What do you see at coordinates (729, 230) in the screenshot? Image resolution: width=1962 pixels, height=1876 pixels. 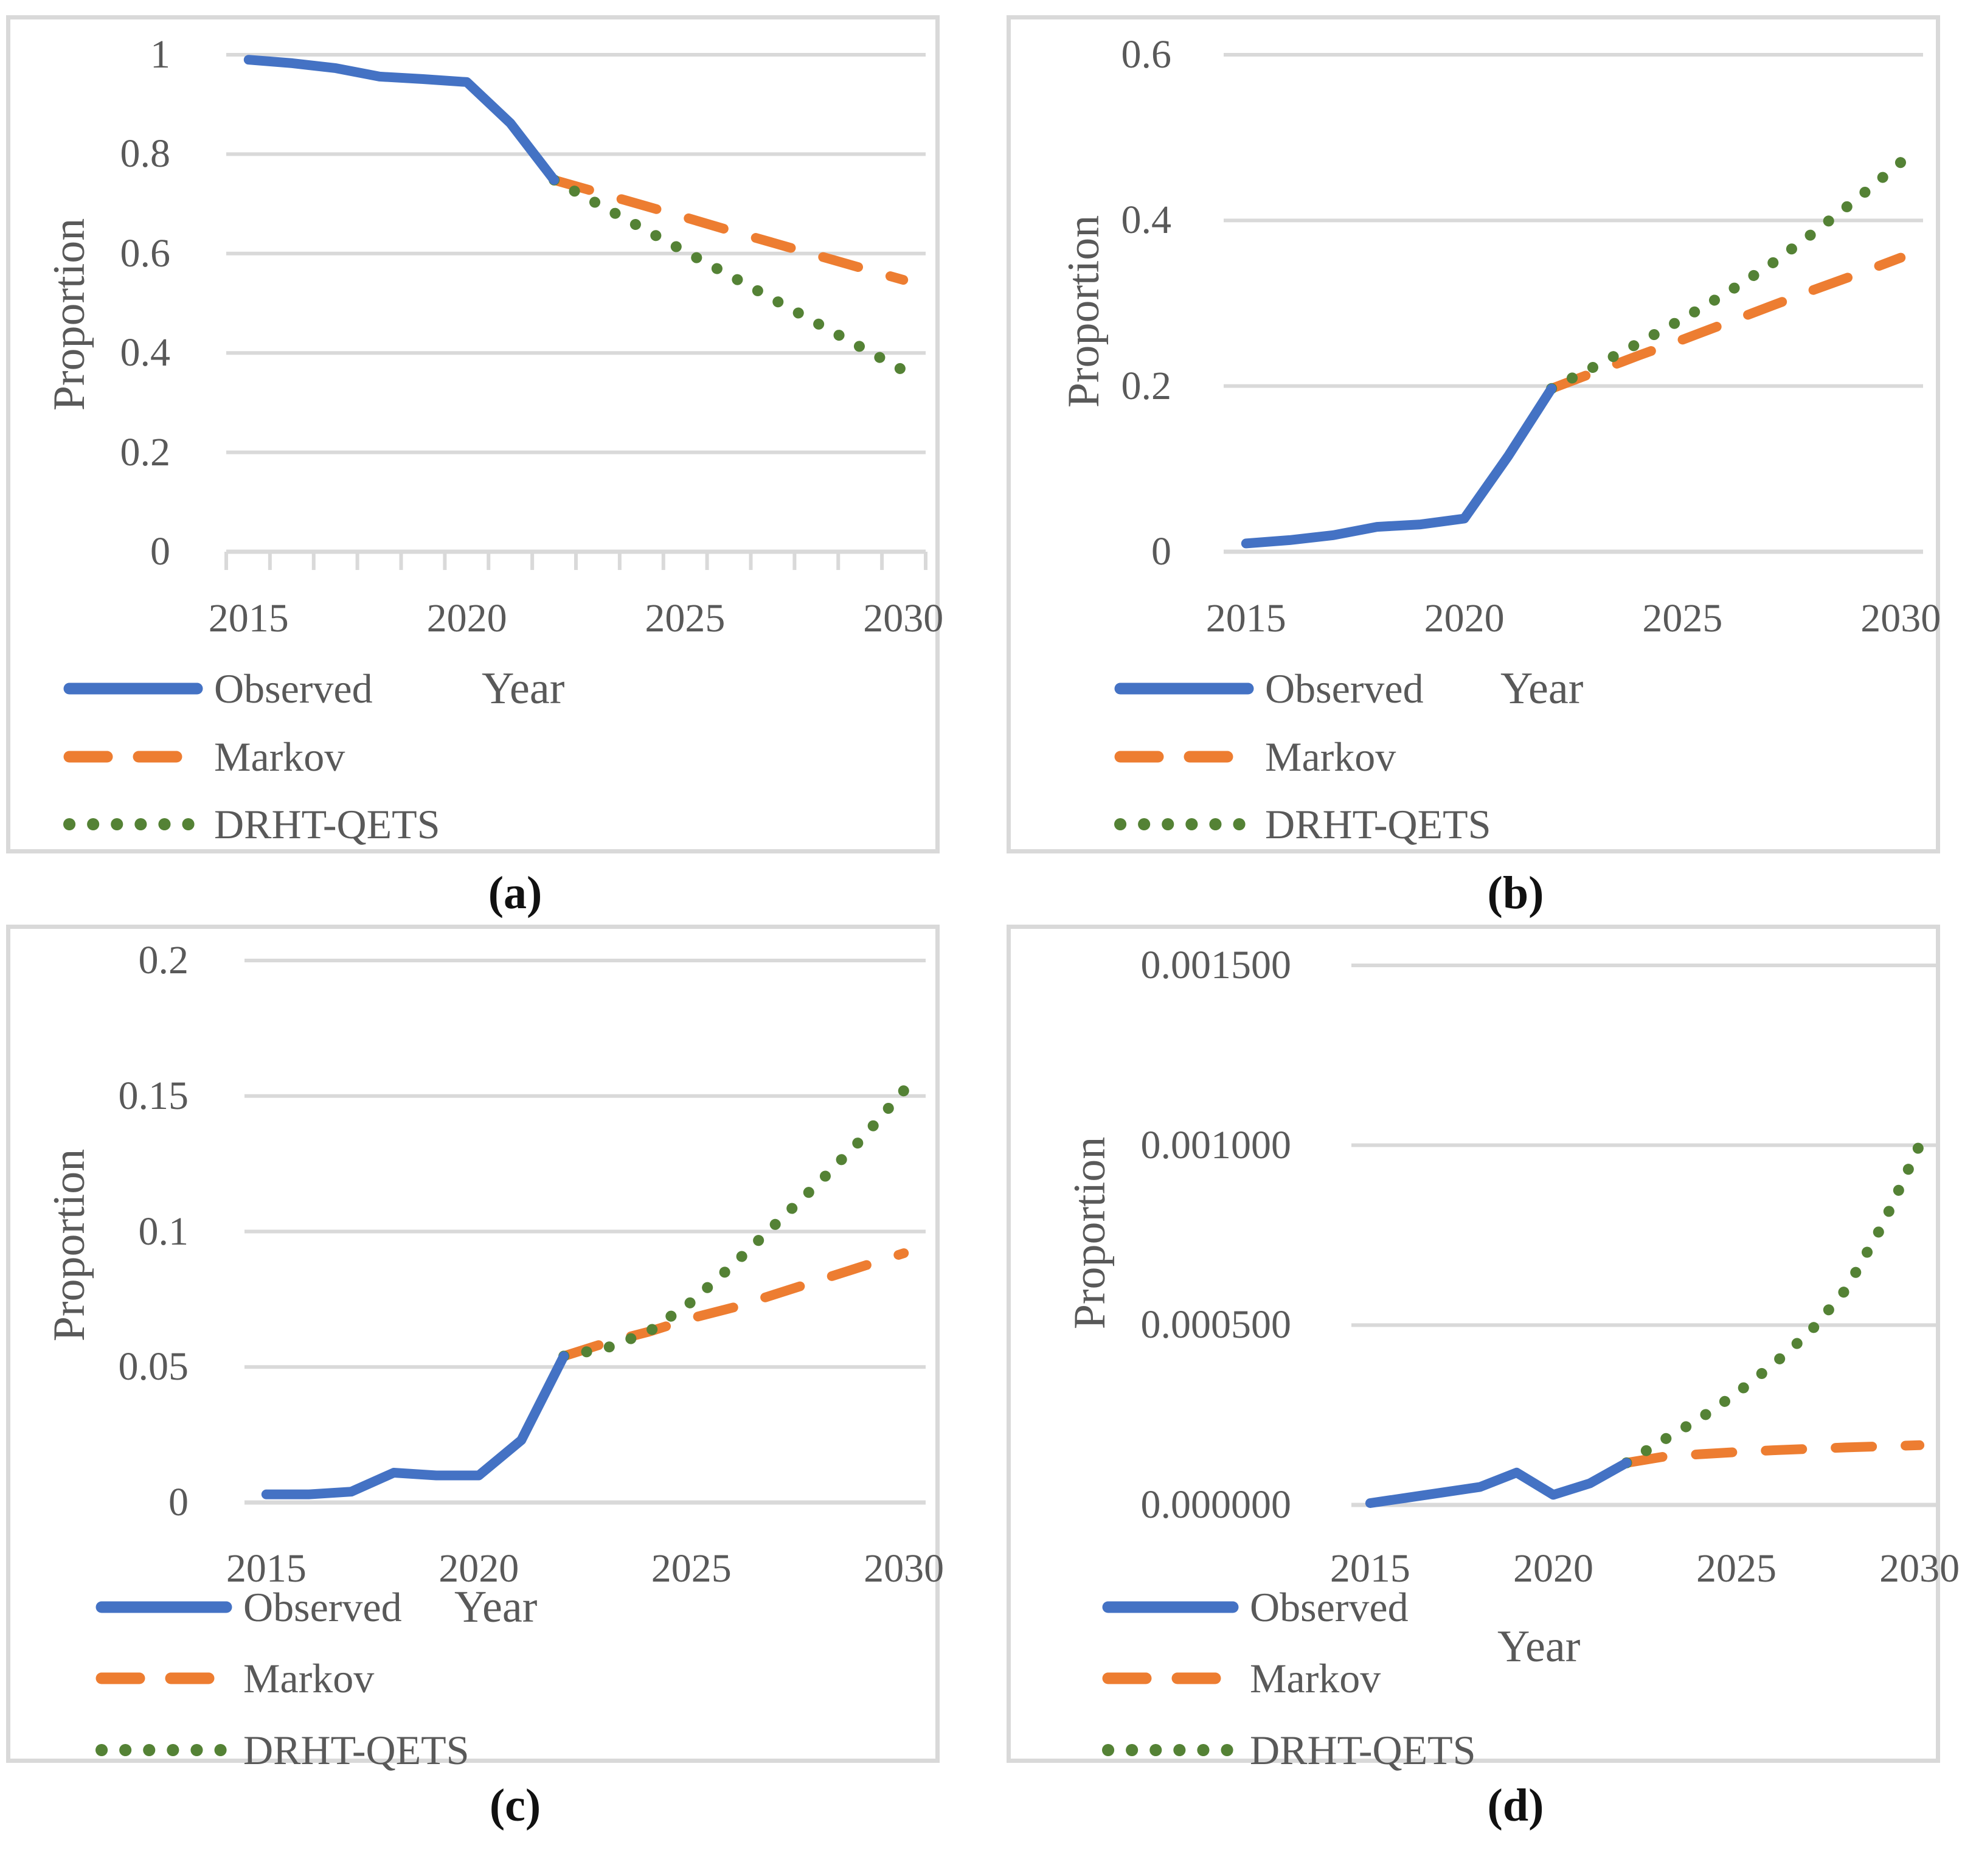 I see `series-markov-a` at bounding box center [729, 230].